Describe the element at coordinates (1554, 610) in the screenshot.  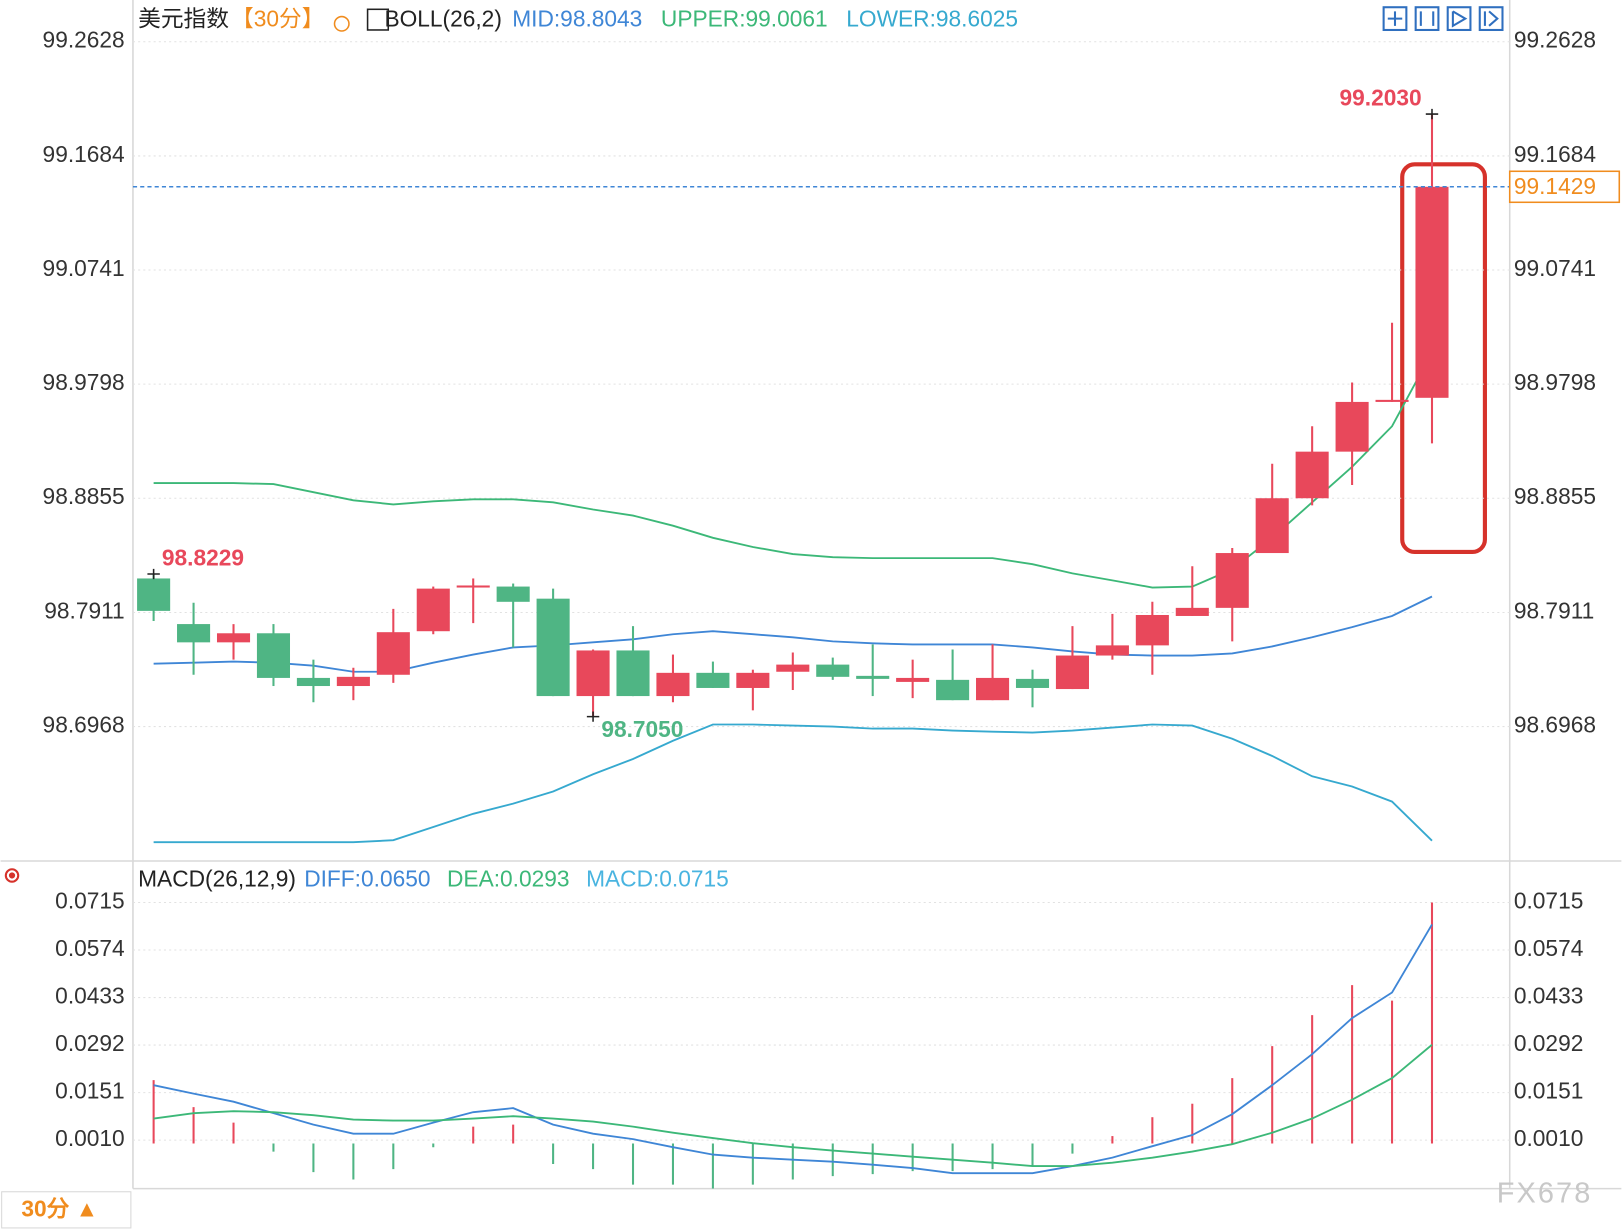
I see `y-tick-label-right: 98.7911` at that location.